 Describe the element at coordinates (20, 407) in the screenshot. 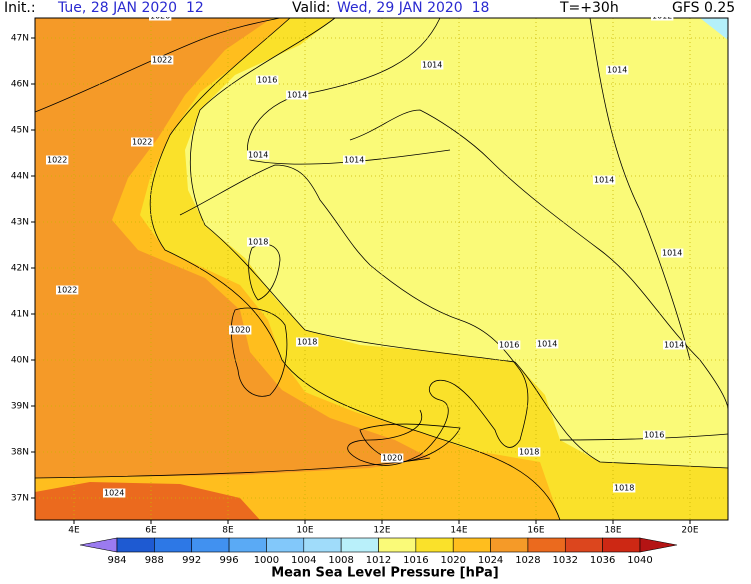

I see `lat-label: 39N` at that location.